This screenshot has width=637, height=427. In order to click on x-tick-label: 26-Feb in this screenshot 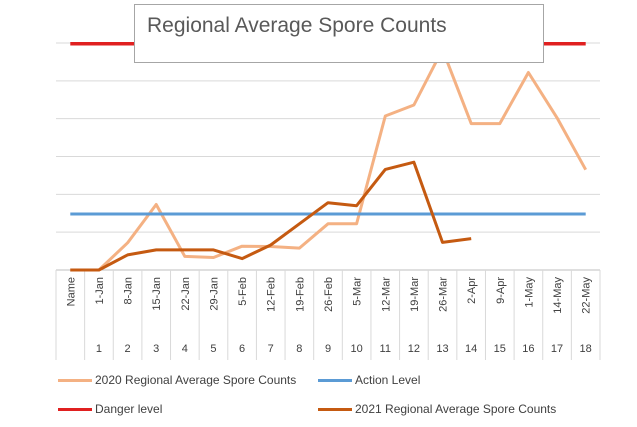, I will do `click(329, 294)`.